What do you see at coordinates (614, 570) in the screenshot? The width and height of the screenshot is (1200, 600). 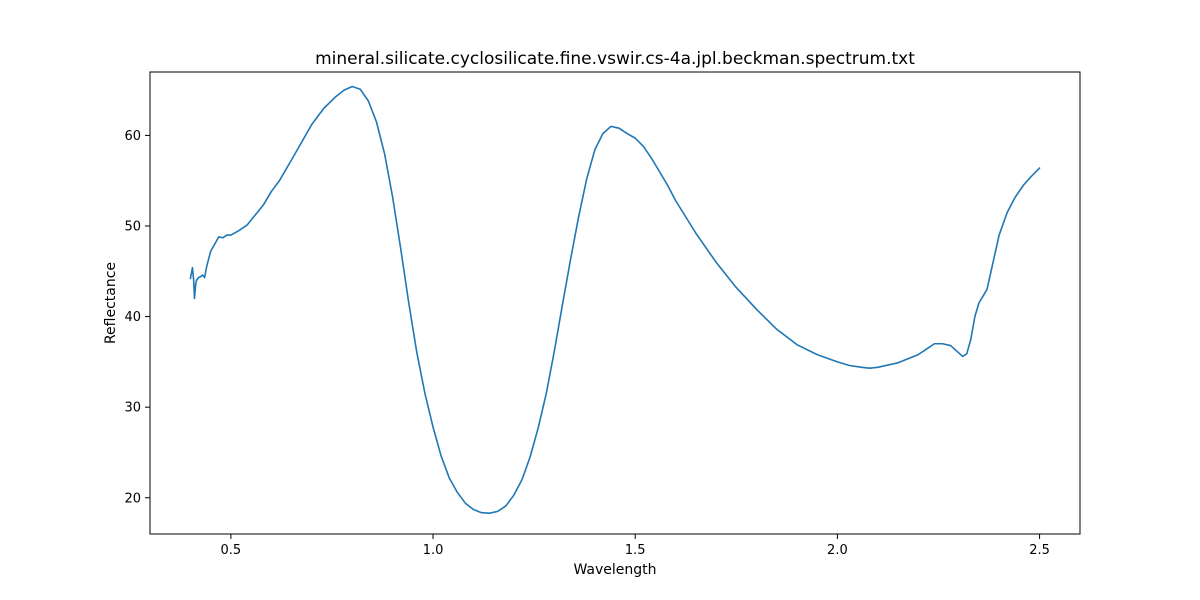 I see `x-axis-label: Wavelength` at bounding box center [614, 570].